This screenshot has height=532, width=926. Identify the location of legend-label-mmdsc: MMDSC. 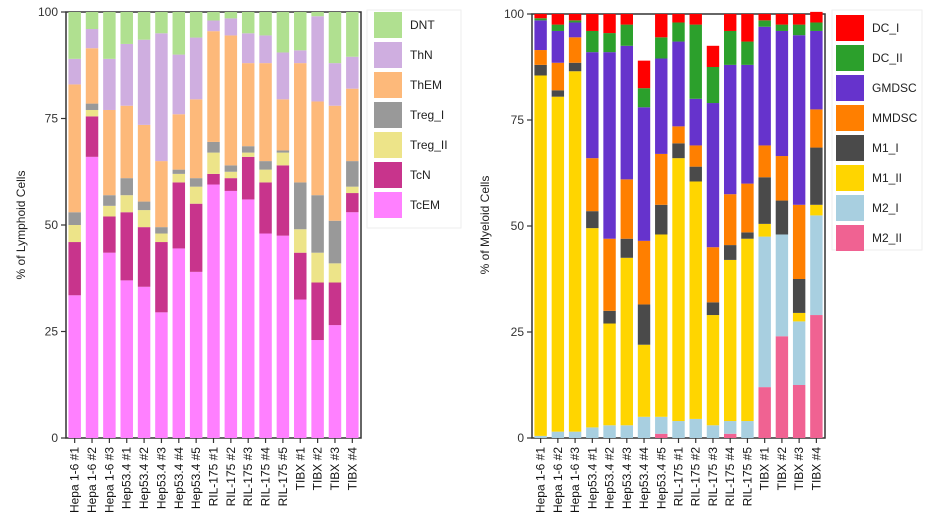
(895, 118).